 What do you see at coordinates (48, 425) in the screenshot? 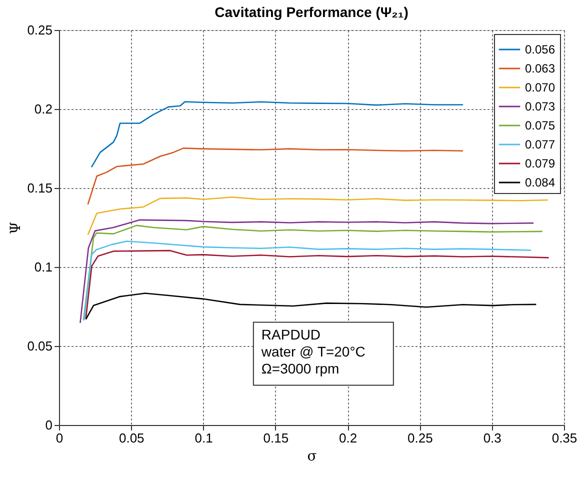
I see `y-tick-label: 0` at bounding box center [48, 425].